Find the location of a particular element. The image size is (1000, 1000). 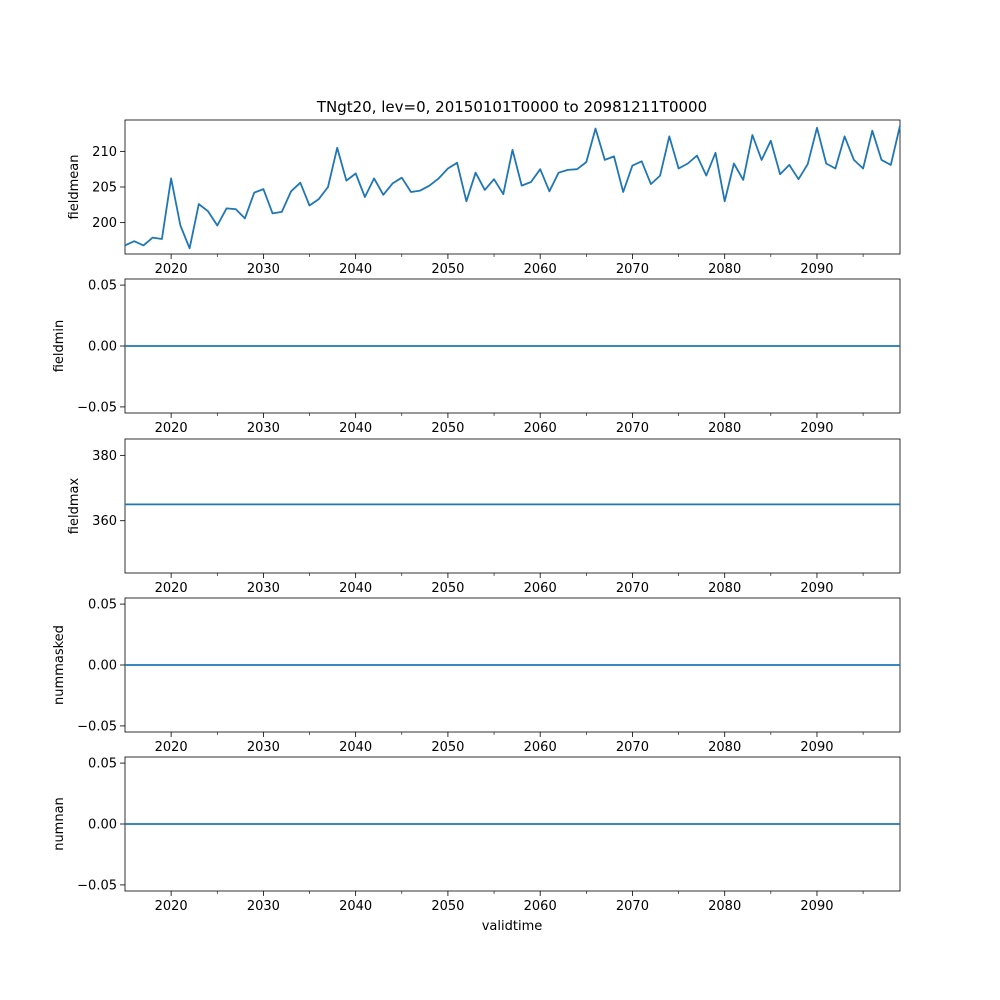

x-axis-label: validtime is located at coordinates (512, 926).